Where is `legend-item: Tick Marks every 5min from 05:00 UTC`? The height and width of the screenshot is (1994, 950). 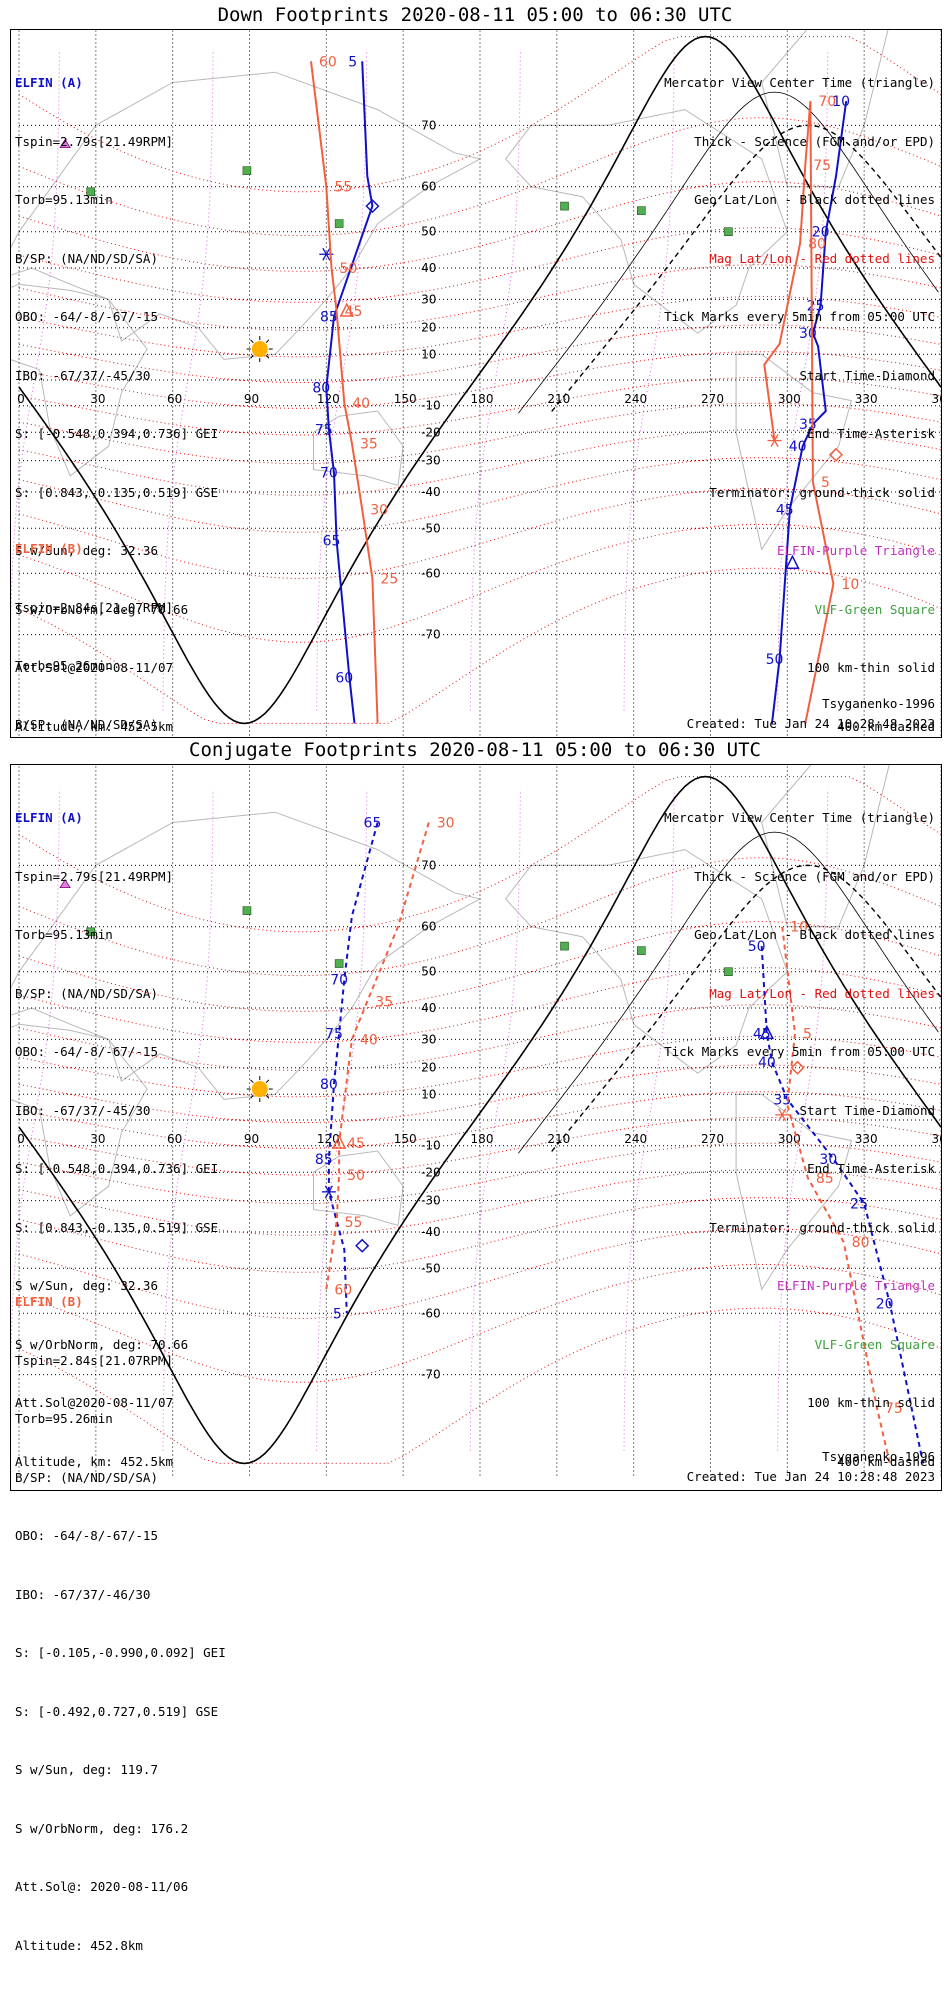
legend-item: Tick Marks every 5min from 05:00 UTC is located at coordinates (799, 316).